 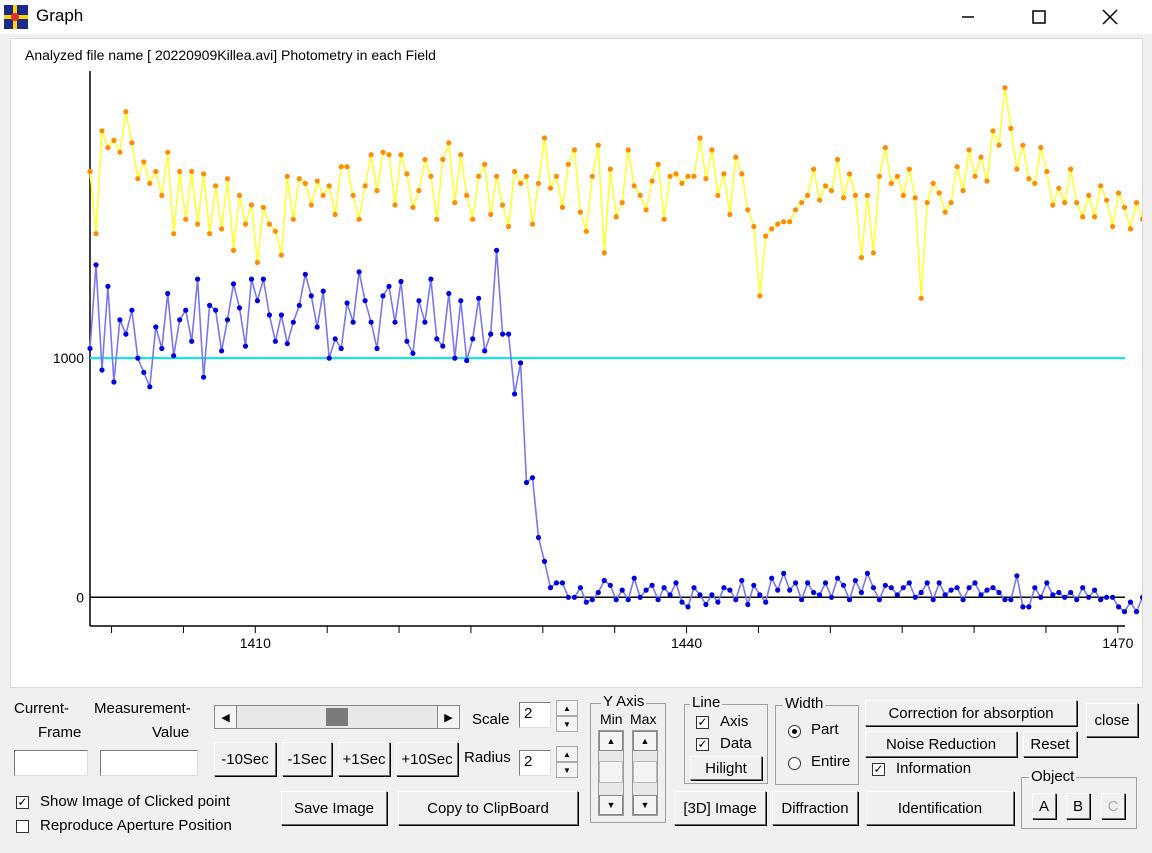 I want to click on correction-absorption-button: Correction for absorption, so click(x=971, y=713).